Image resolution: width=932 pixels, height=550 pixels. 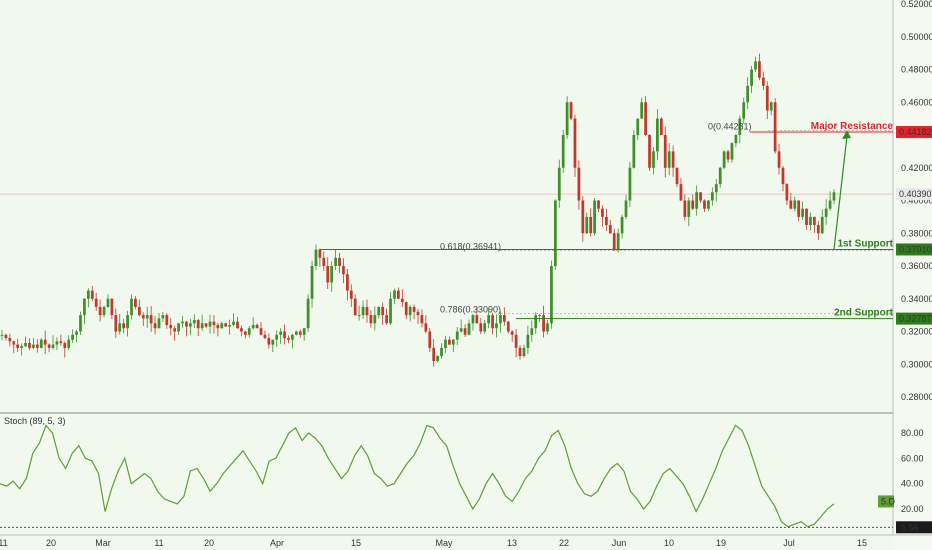 What do you see at coordinates (356, 543) in the screenshot?
I see `time-tick-label: 15` at bounding box center [356, 543].